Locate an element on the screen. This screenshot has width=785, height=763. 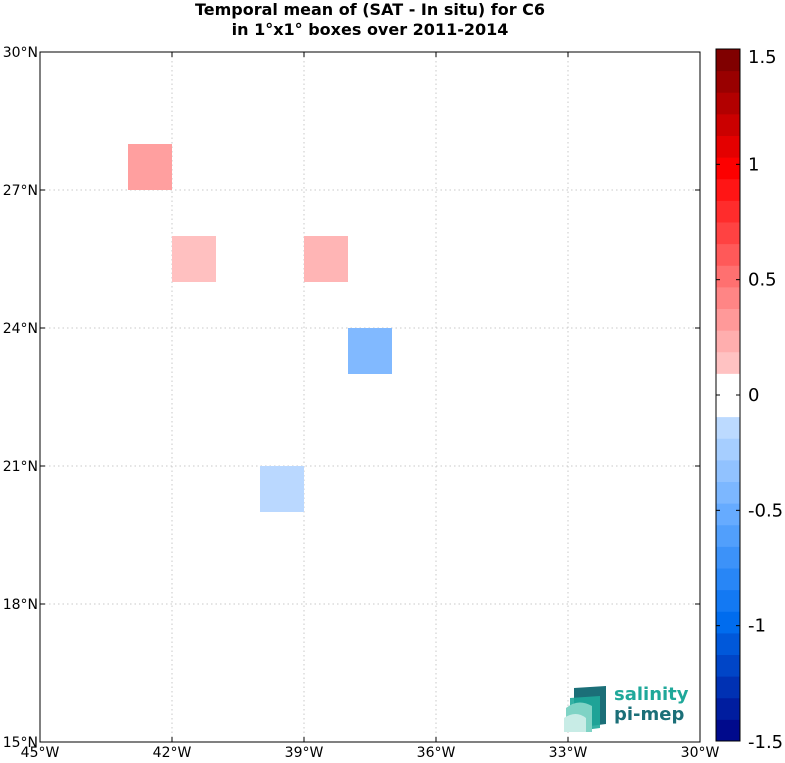
colorbar-tick-label: 0 is located at coordinates (753, 395).